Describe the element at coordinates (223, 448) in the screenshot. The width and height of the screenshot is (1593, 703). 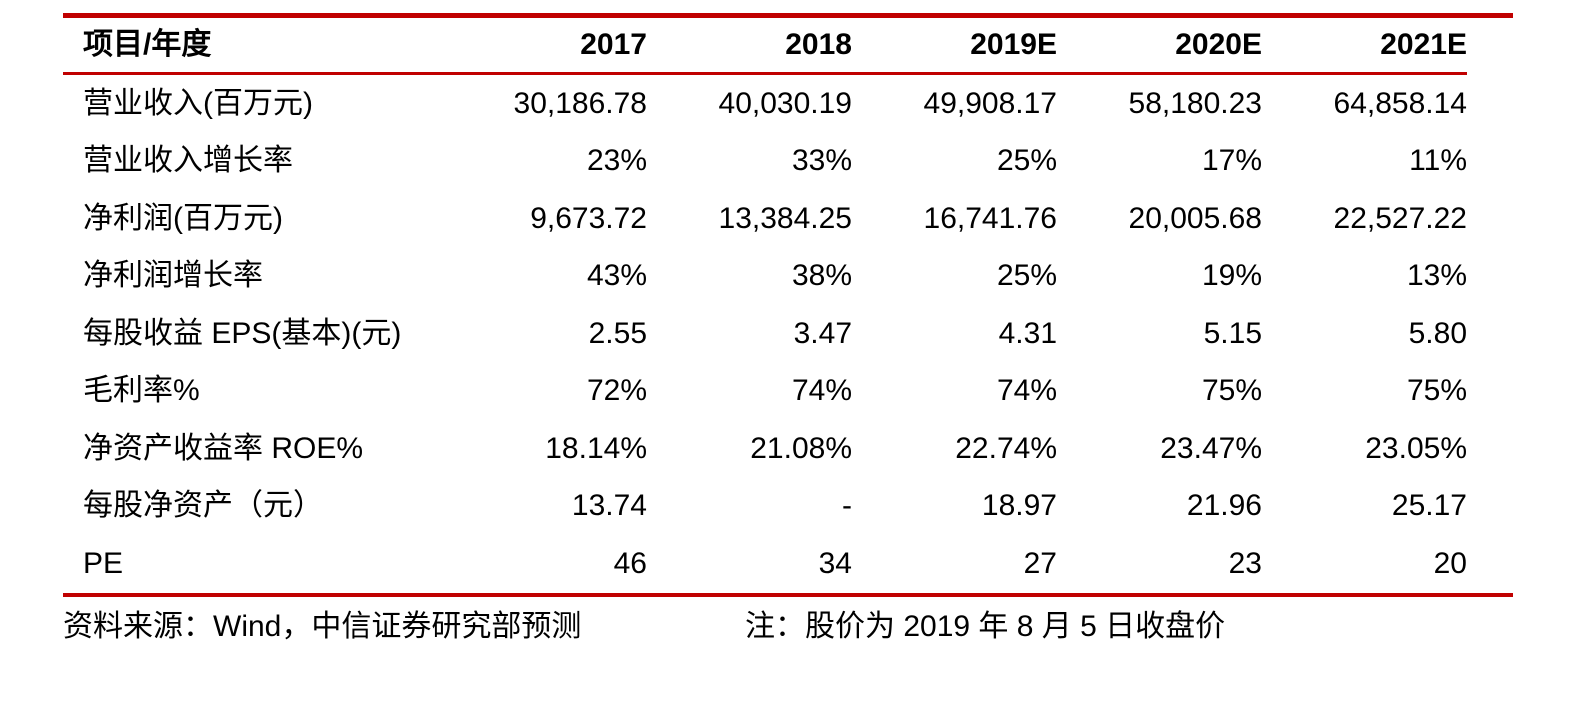
I see `row-label: 净资产收益率 ROE%` at that location.